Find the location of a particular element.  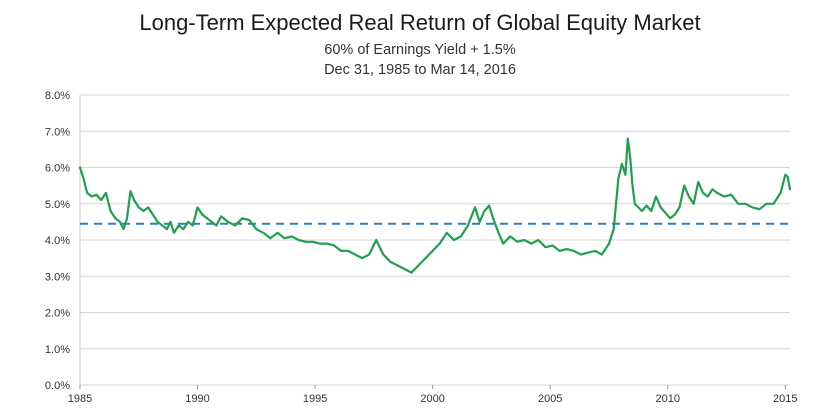

y-tick-label: 0.0% is located at coordinates (57, 386).